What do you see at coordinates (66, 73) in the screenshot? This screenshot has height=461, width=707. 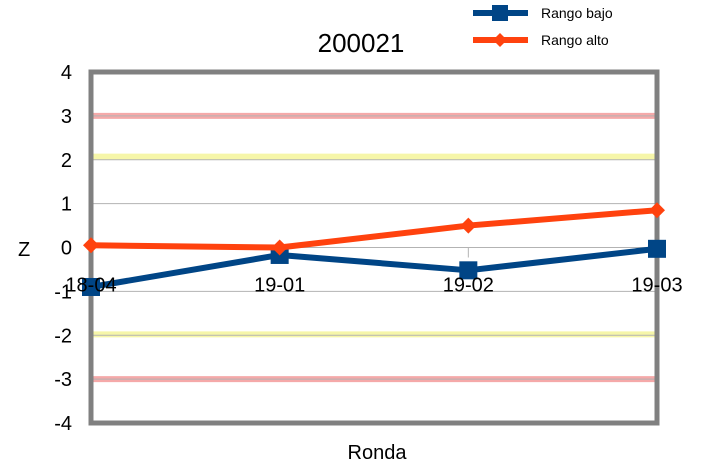 I see `y-tick-label-4: 4` at bounding box center [66, 73].